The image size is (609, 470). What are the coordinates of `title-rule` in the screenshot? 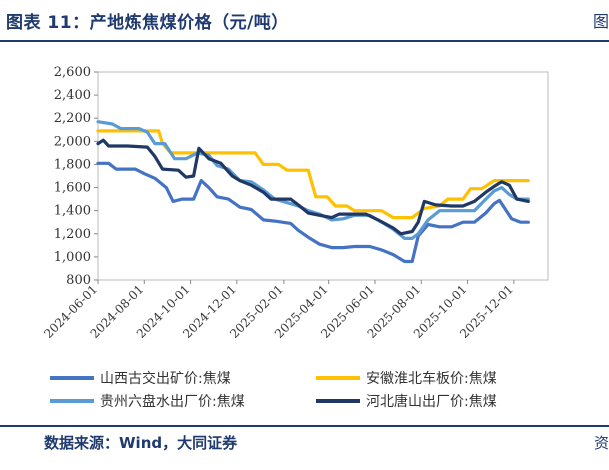 It's located at (304, 41).